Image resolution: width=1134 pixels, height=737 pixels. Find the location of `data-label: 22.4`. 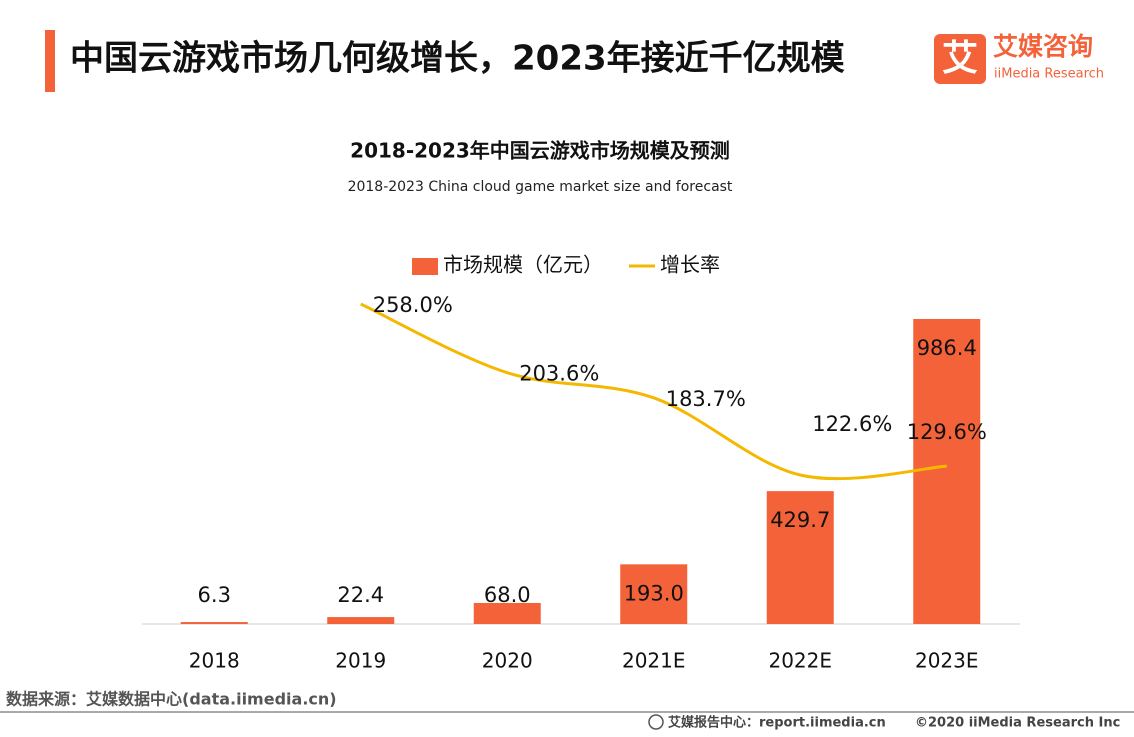

data-label: 22.4 is located at coordinates (360, 595).